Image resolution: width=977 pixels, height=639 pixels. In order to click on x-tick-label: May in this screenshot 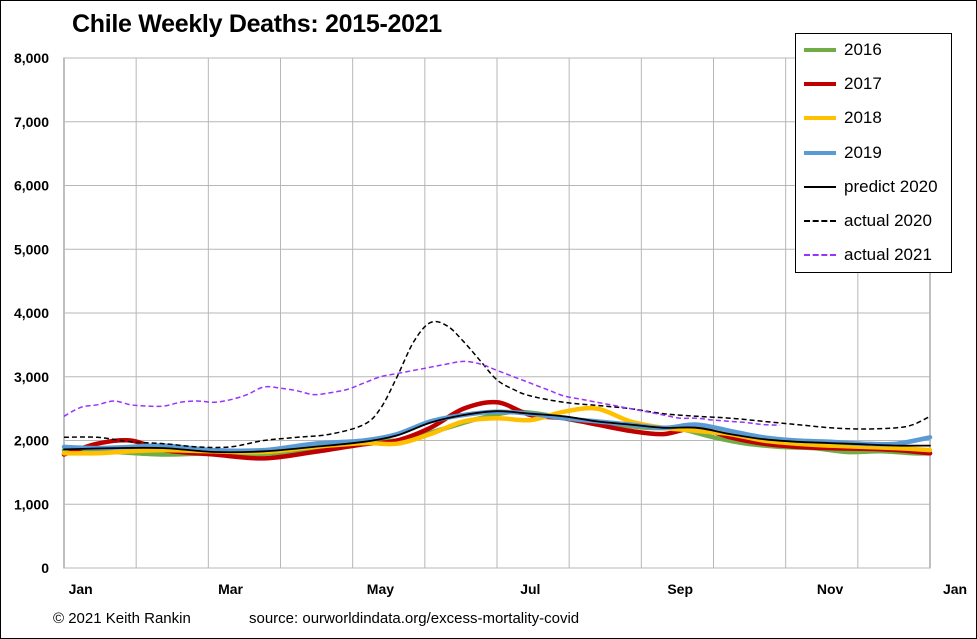, I will do `click(380, 589)`.